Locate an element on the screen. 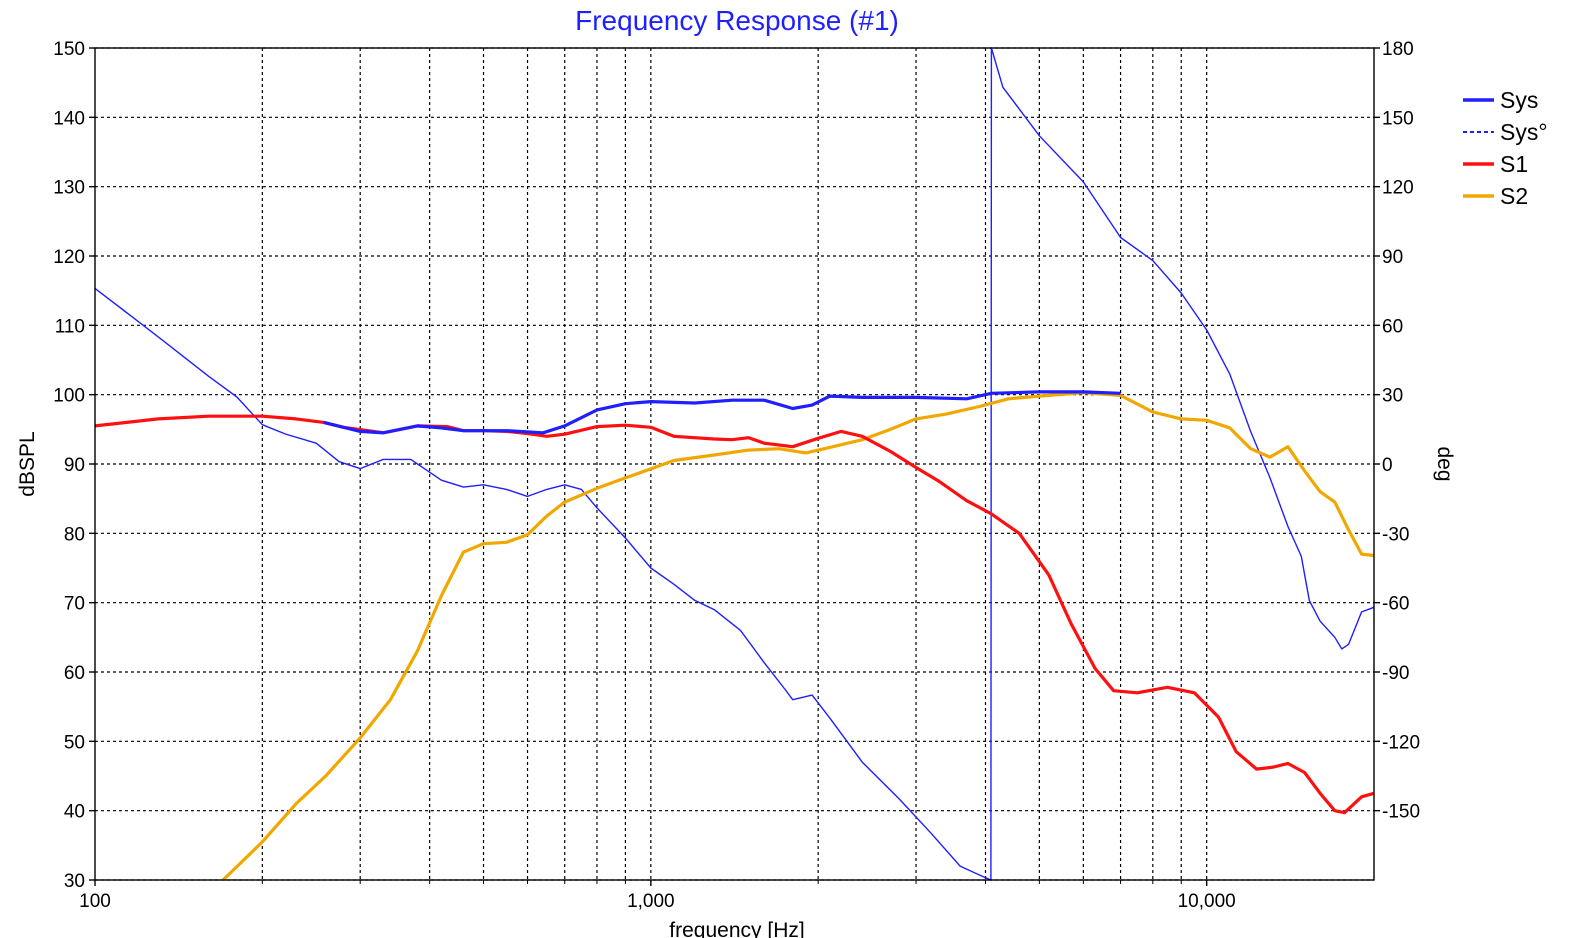  y-right-tick-label-11: -150 is located at coordinates (1401, 812).